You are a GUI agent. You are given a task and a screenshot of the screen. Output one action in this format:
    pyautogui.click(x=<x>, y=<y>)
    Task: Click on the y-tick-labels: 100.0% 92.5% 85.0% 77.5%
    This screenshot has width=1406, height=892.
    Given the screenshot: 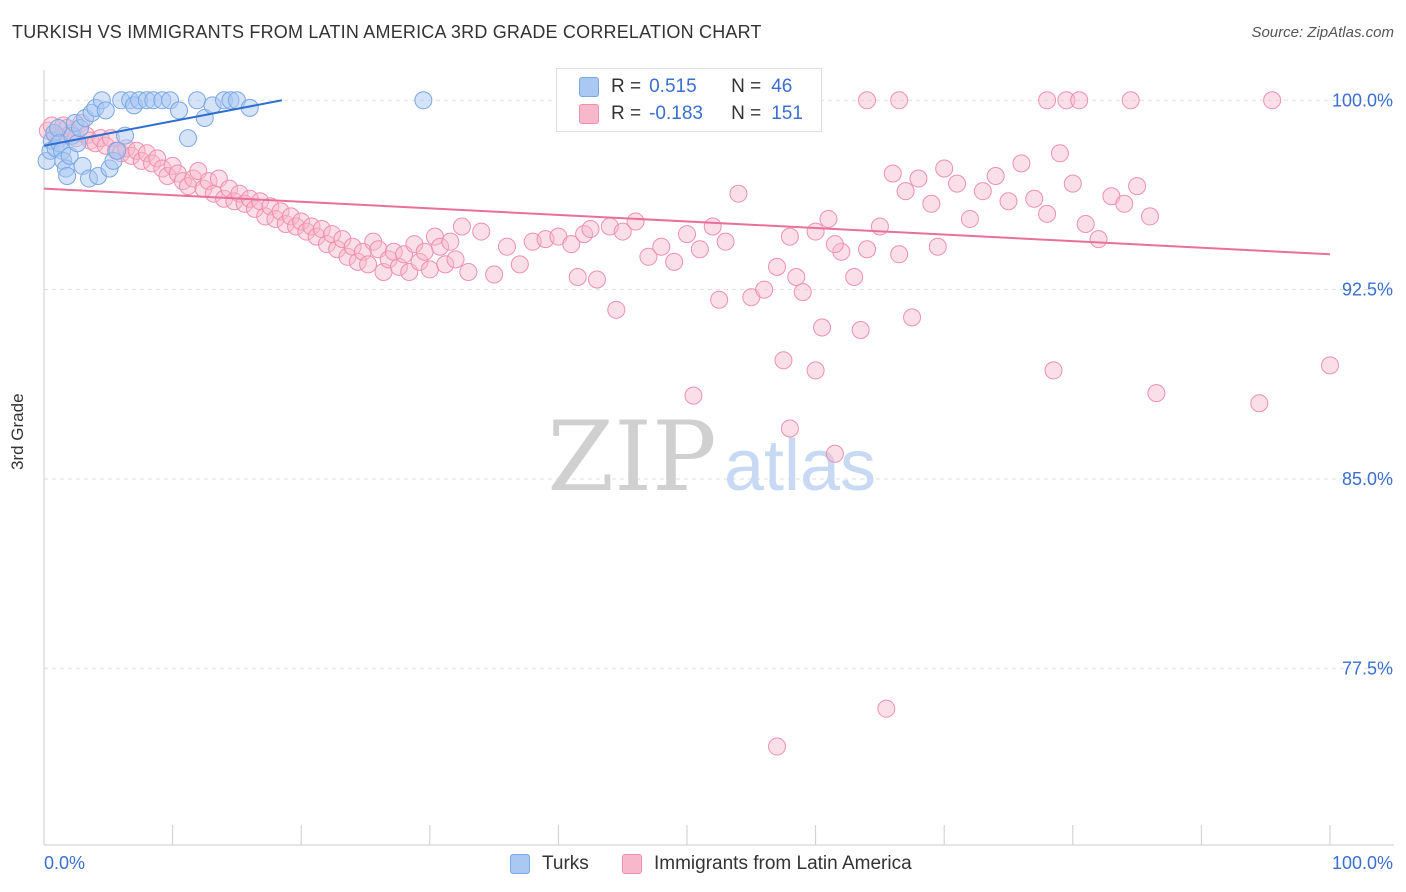 What is the action you would take?
    pyautogui.click(x=1362, y=384)
    